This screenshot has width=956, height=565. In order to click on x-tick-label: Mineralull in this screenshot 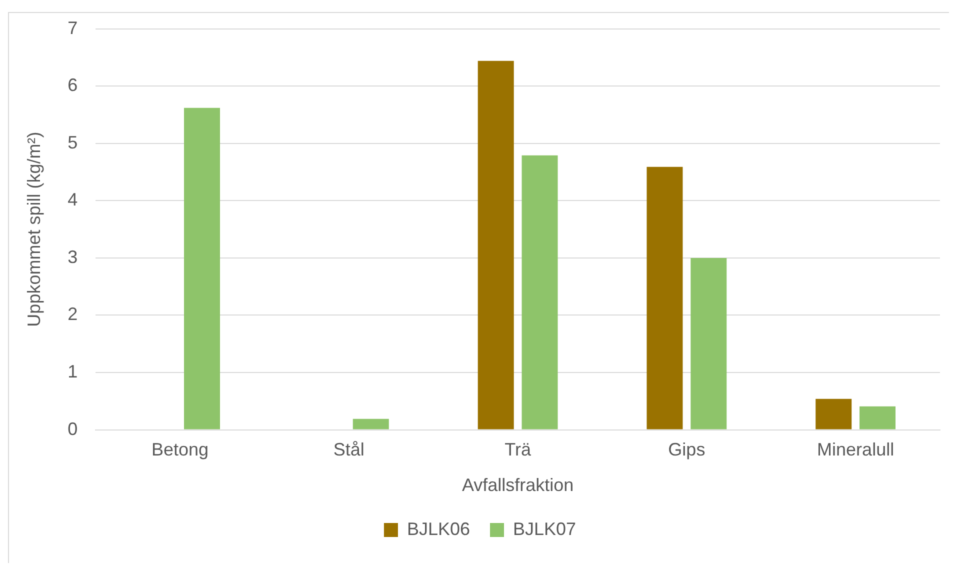, I will do `click(855, 450)`.